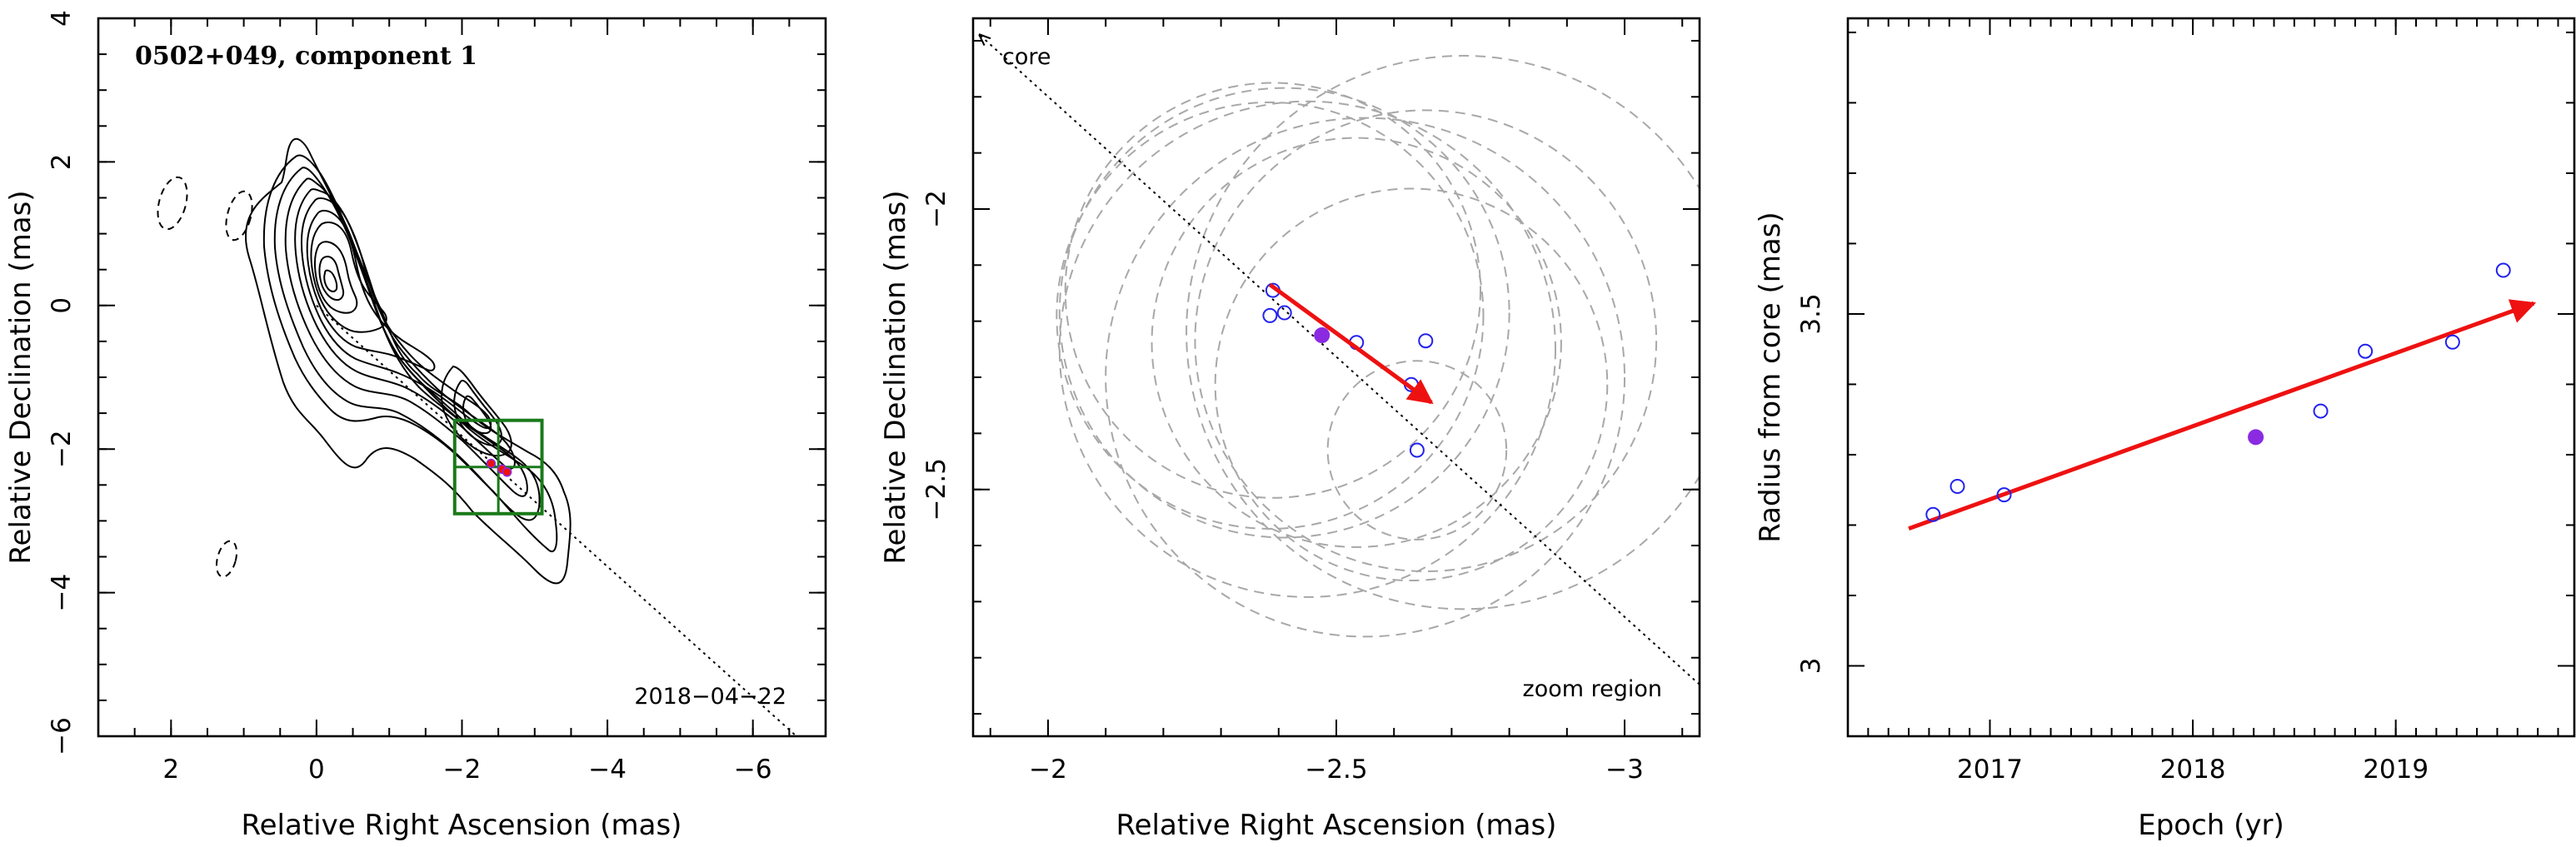  Describe the element at coordinates (316, 770) in the screenshot. I see `x-tick-label: 0` at that location.